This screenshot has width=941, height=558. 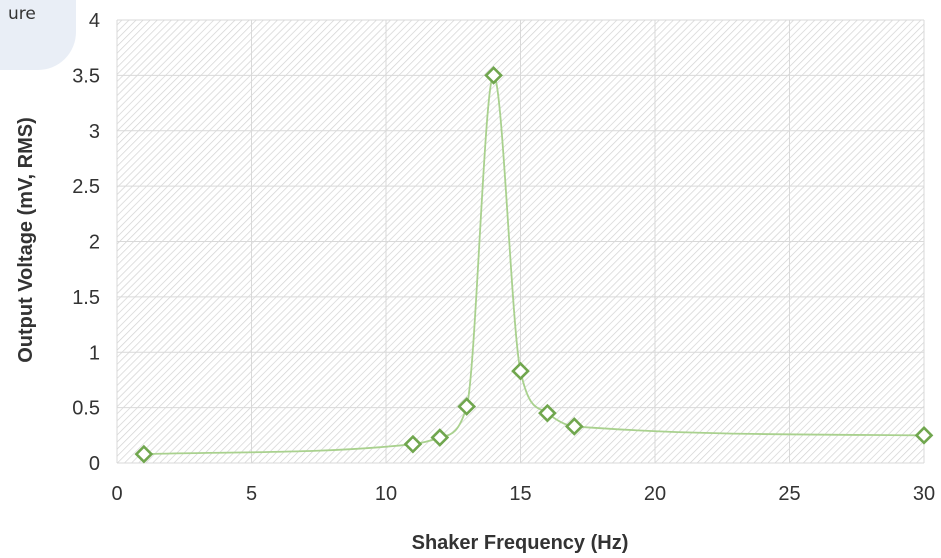 I want to click on y-tick-label: 3, so click(x=94, y=132).